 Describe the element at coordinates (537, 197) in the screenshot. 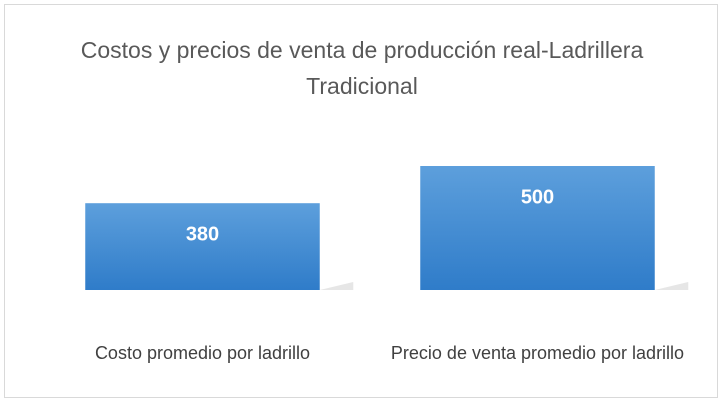

I see `value-label: 500` at that location.